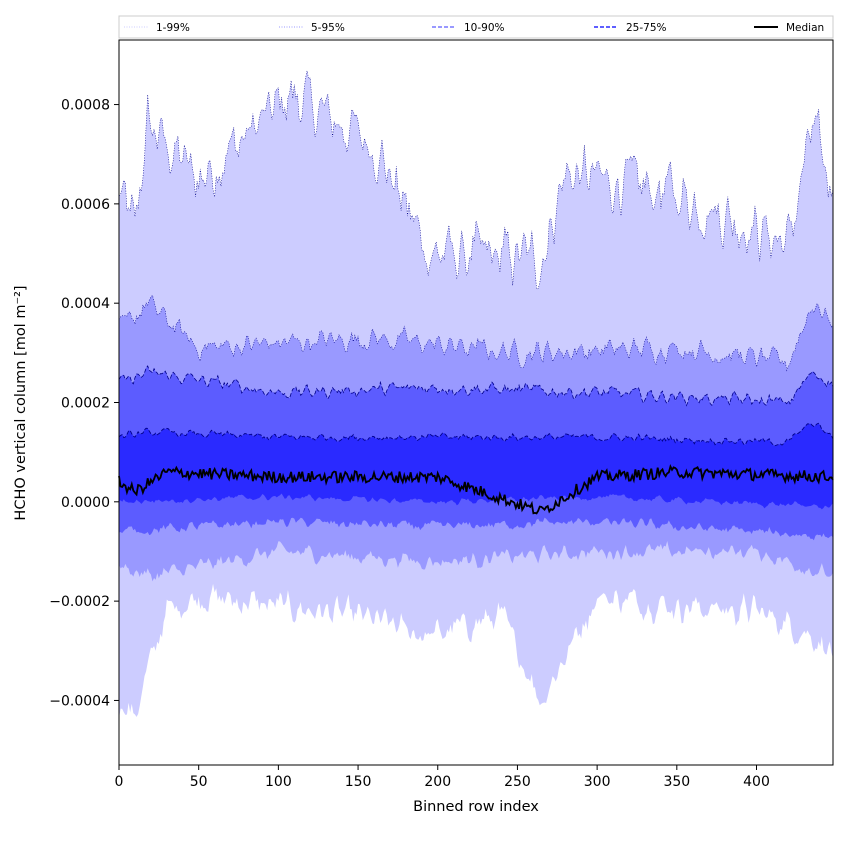  What do you see at coordinates (199, 782) in the screenshot?
I see `x-tick-label: 50` at bounding box center [199, 782].